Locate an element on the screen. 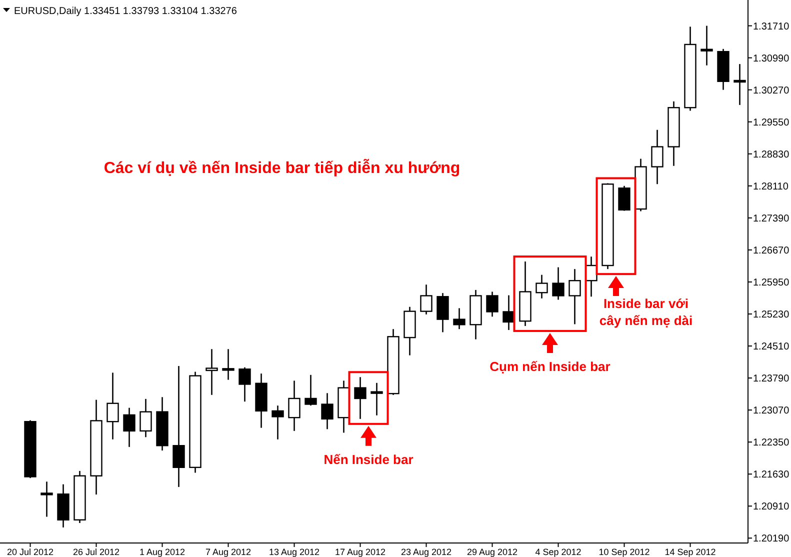 The height and width of the screenshot is (557, 791). y-tick-label: 1.28110 is located at coordinates (771, 186).